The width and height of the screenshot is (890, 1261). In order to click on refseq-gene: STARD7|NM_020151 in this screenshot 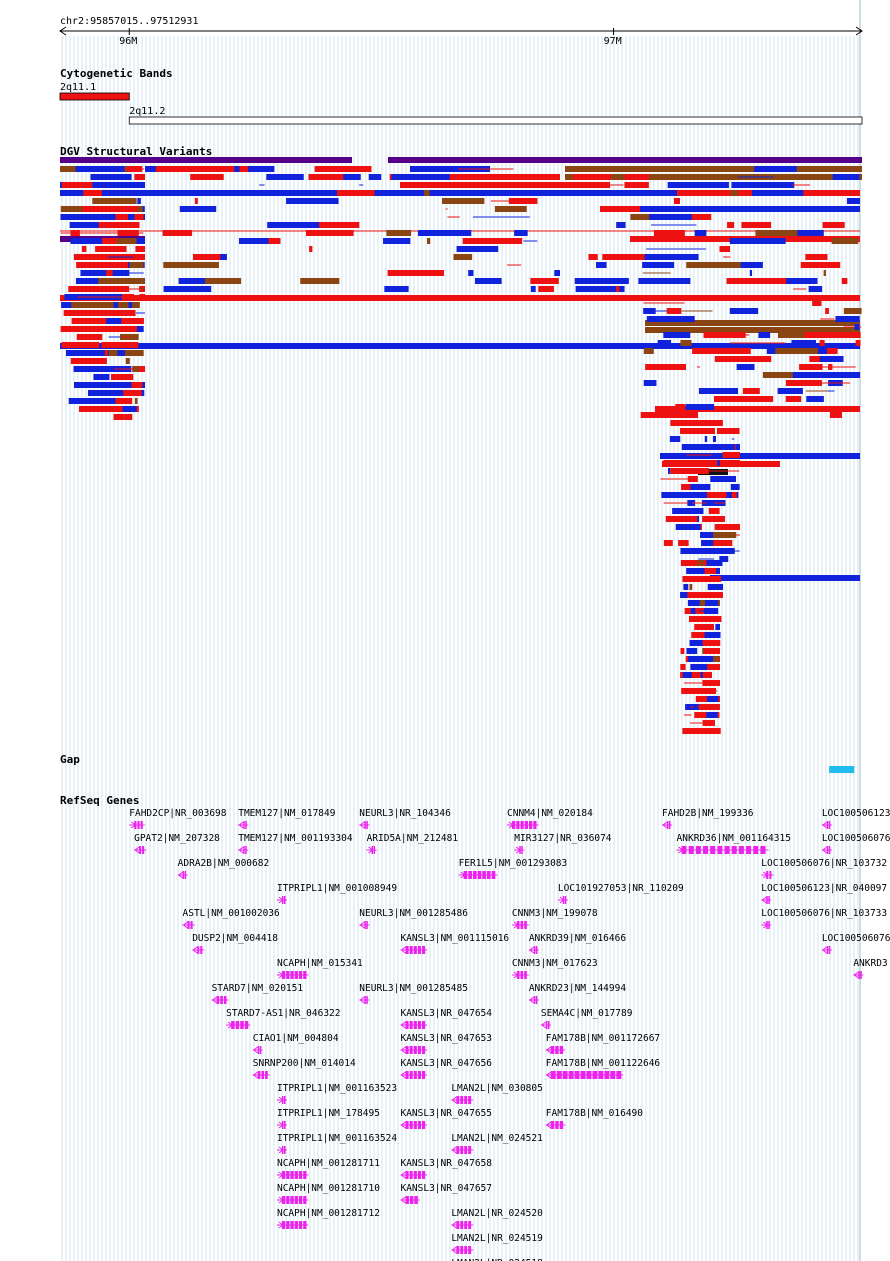, I will do `click(257, 993)`.